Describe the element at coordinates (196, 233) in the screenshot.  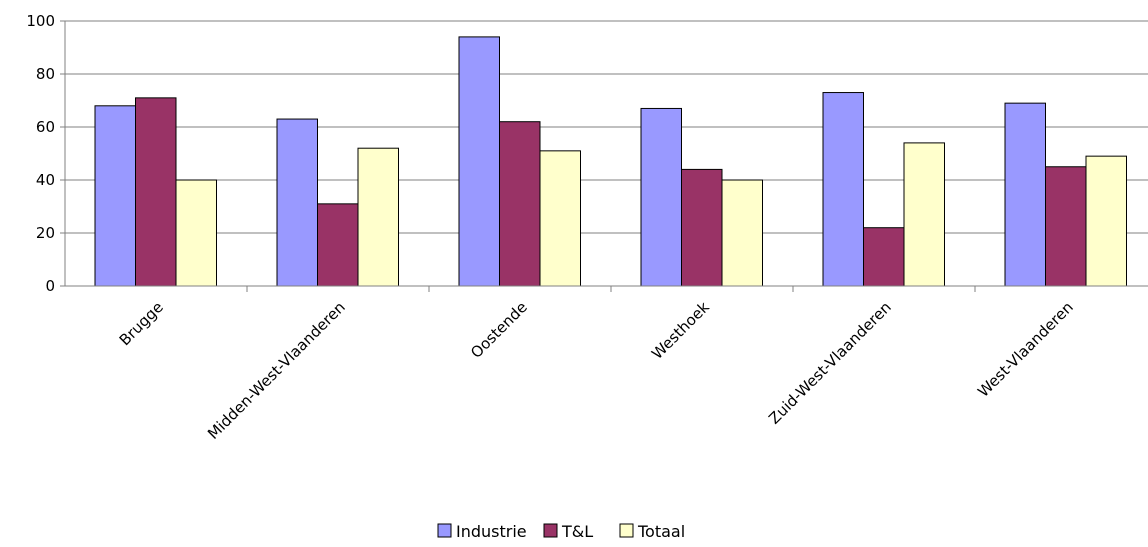
I see `bar-totaal-brugge` at that location.